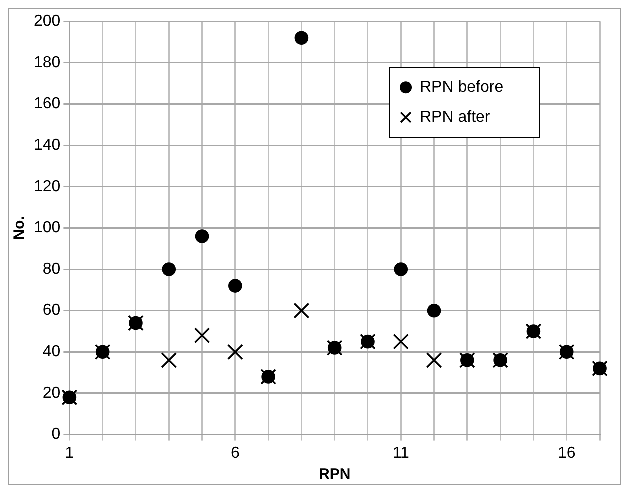 This screenshot has width=629, height=493. What do you see at coordinates (51, 393) in the screenshot?
I see `y-tick-label: 20` at bounding box center [51, 393].